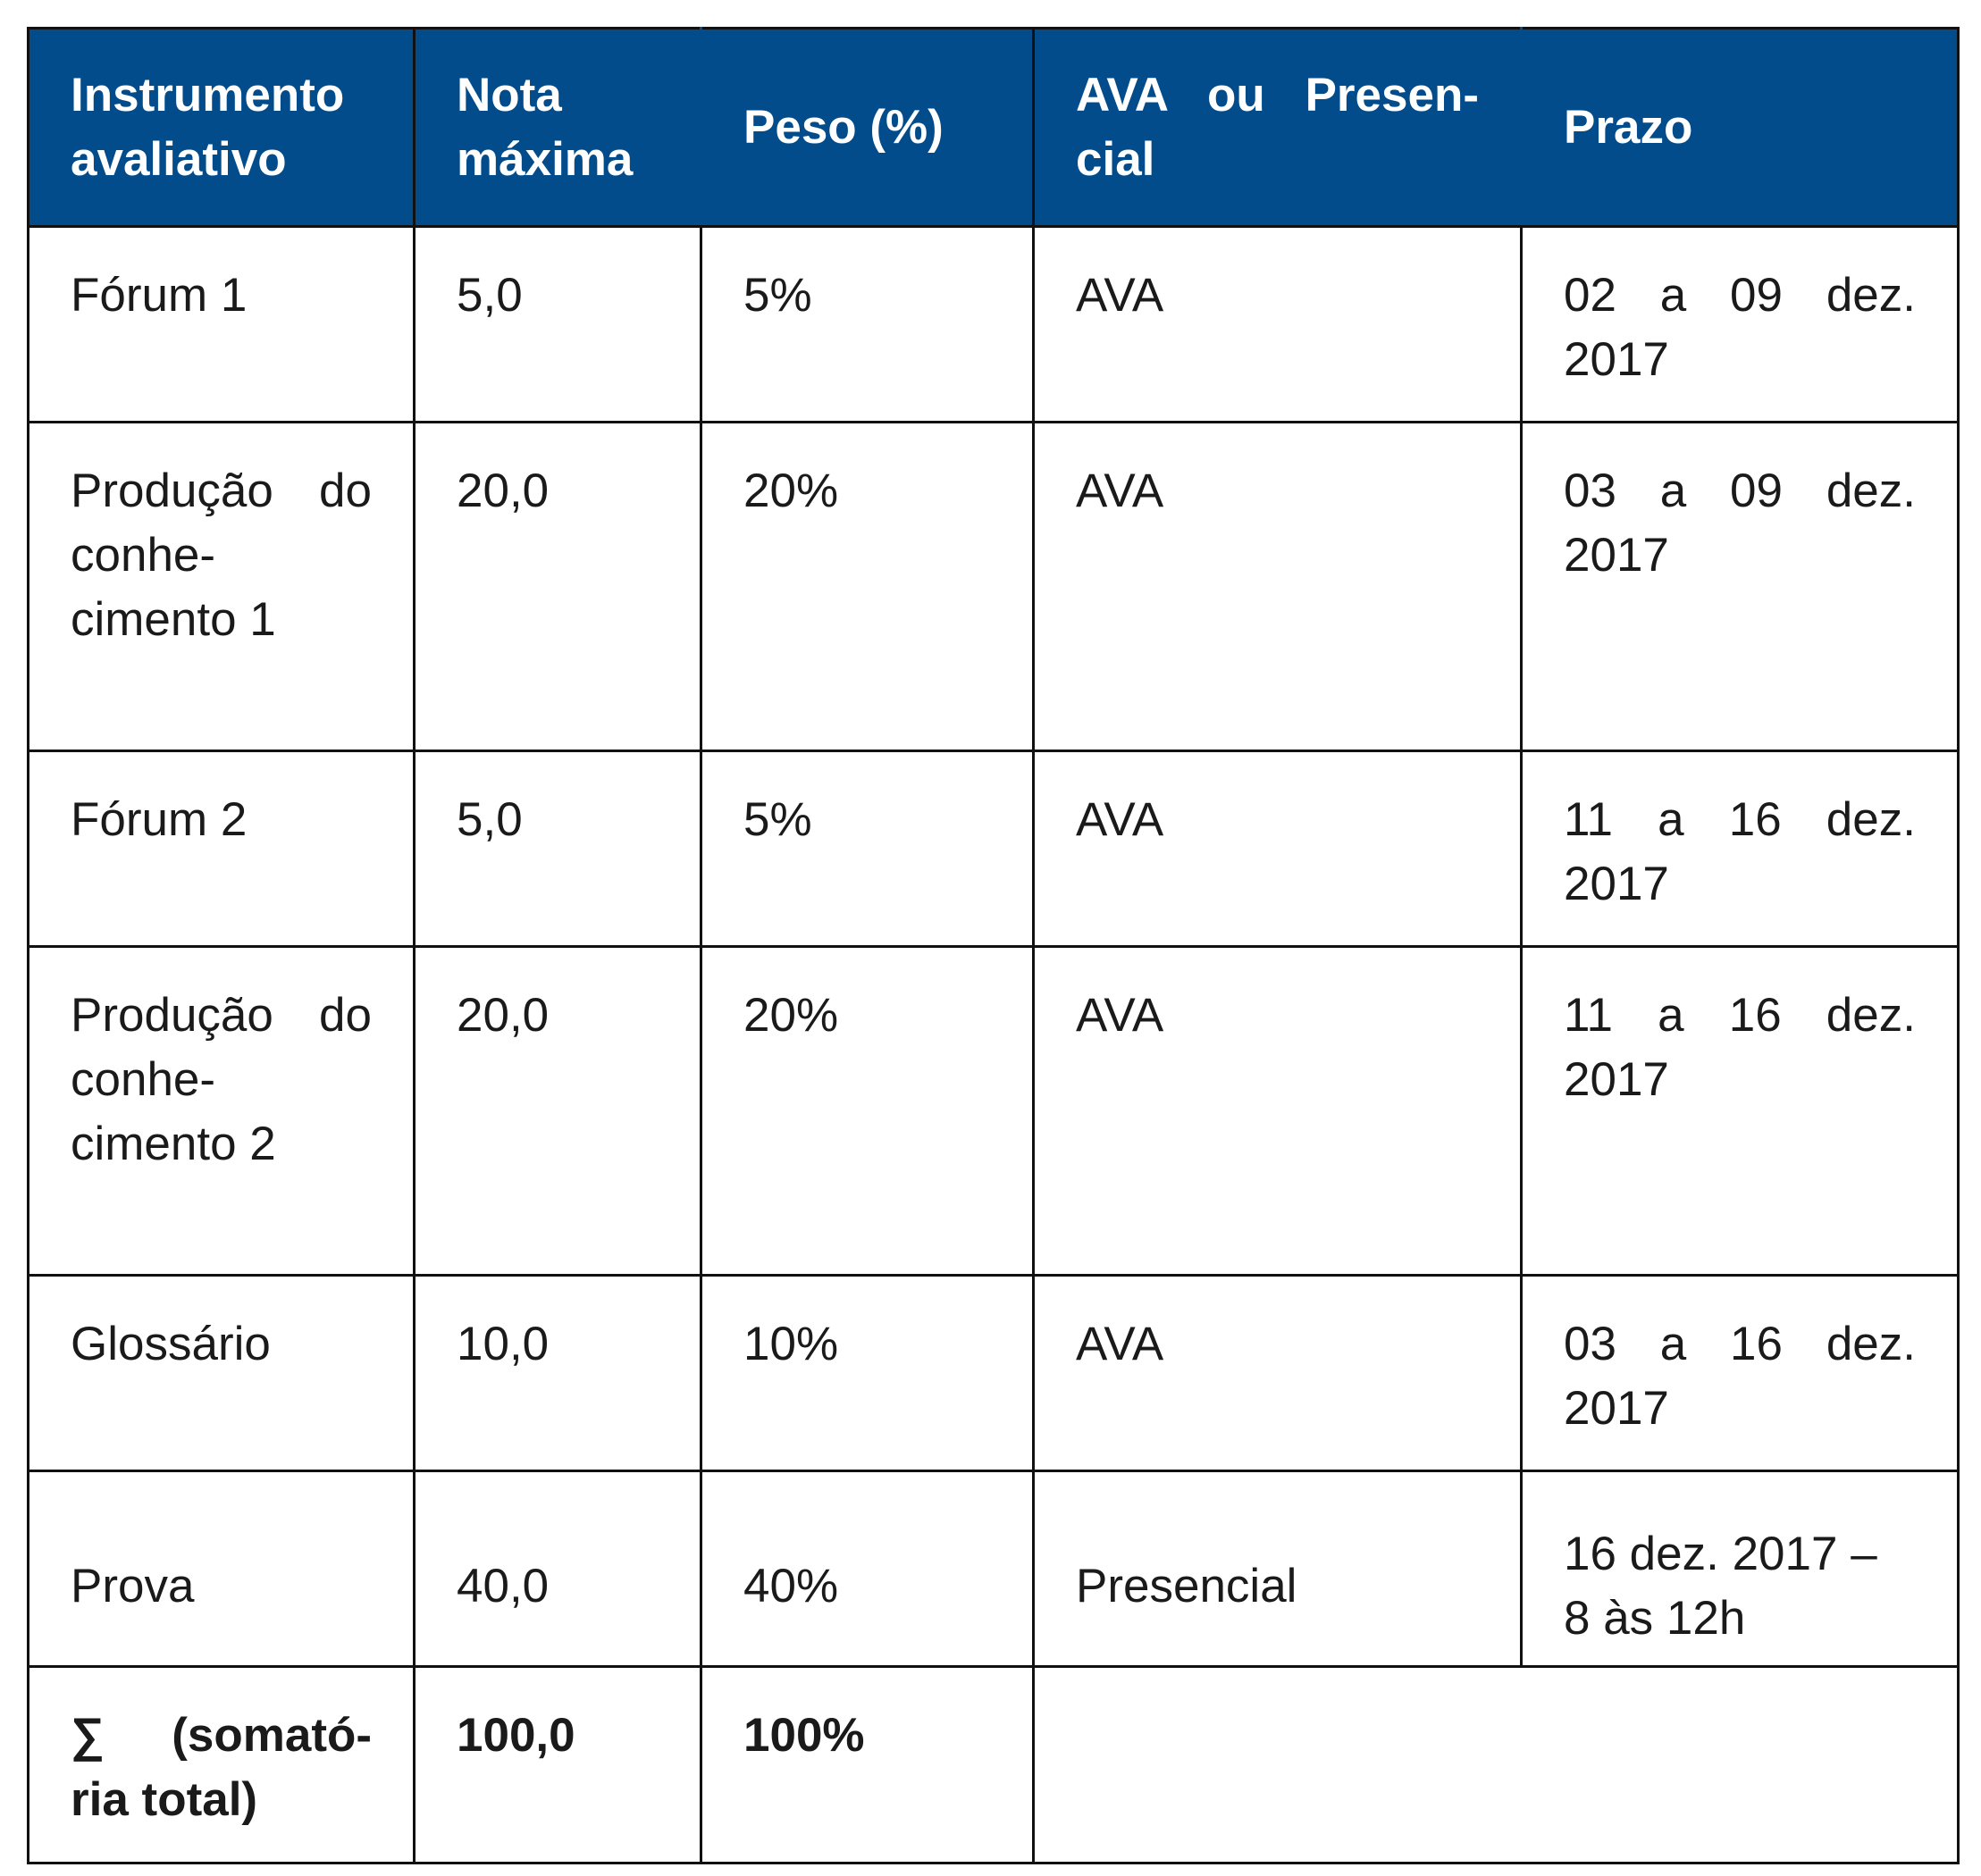  I want to click on header-modalidade: AVA ou Presen-cial, so click(1278, 127).